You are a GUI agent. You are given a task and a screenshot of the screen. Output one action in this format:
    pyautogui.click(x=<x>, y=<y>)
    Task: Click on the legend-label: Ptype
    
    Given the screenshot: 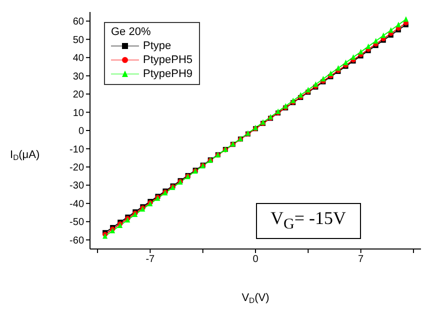 What is the action you would take?
    pyautogui.click(x=157, y=46)
    